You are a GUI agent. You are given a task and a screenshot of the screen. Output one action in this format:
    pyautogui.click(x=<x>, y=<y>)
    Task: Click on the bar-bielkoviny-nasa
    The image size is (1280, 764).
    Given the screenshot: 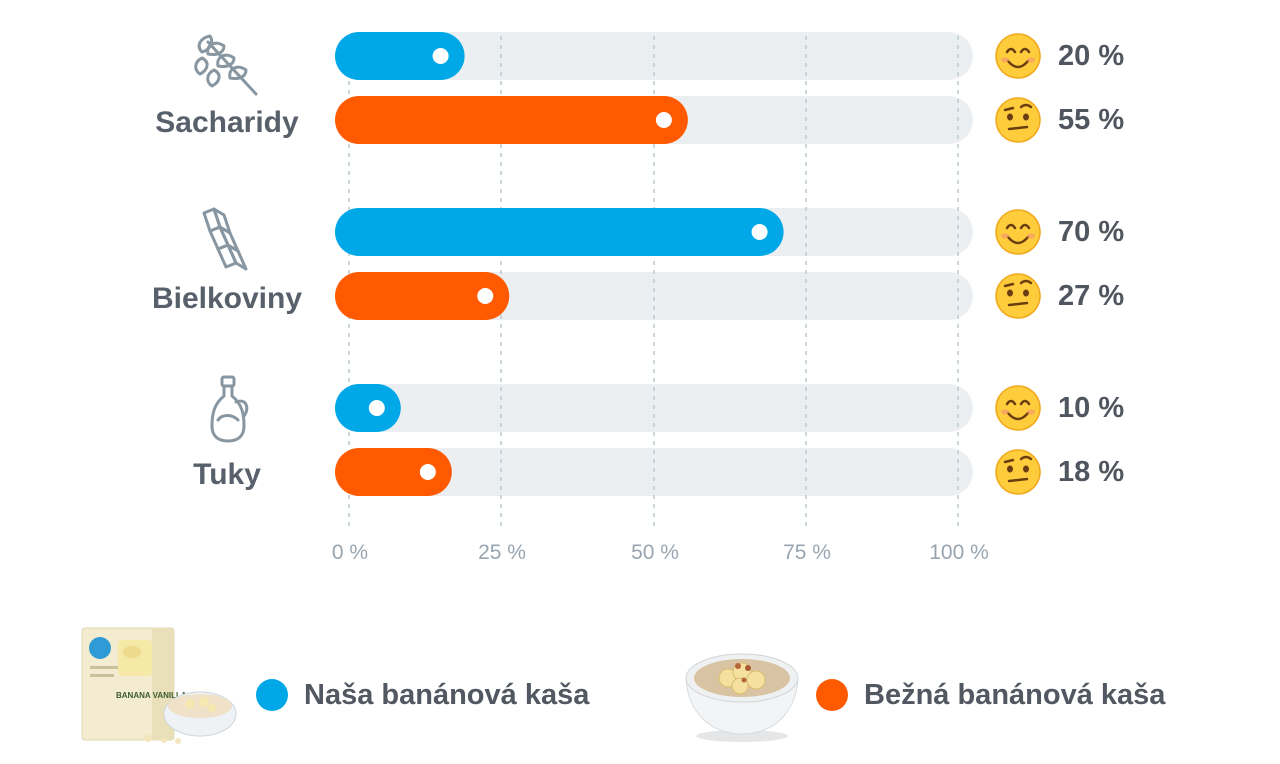 What is the action you would take?
    pyautogui.click(x=559, y=232)
    